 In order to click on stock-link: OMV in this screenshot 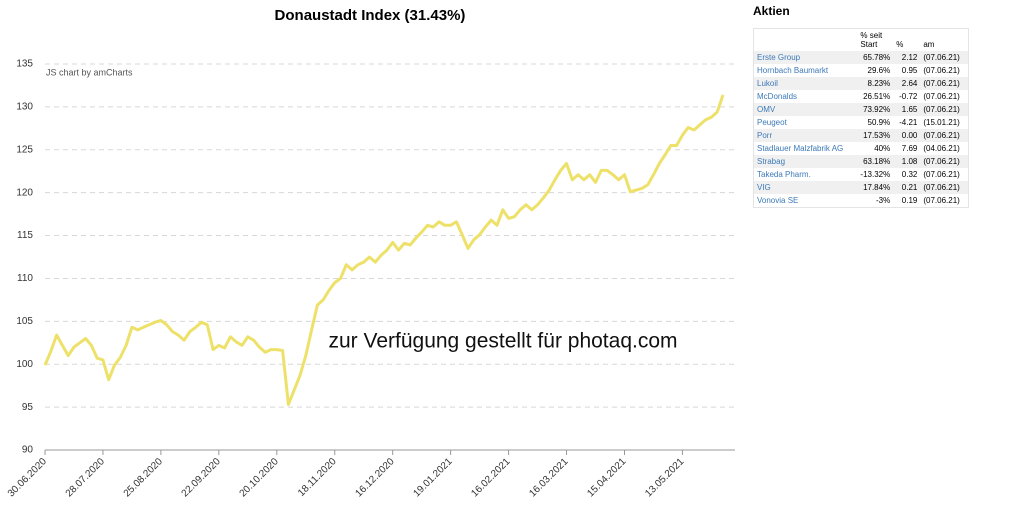, I will do `click(766, 109)`.